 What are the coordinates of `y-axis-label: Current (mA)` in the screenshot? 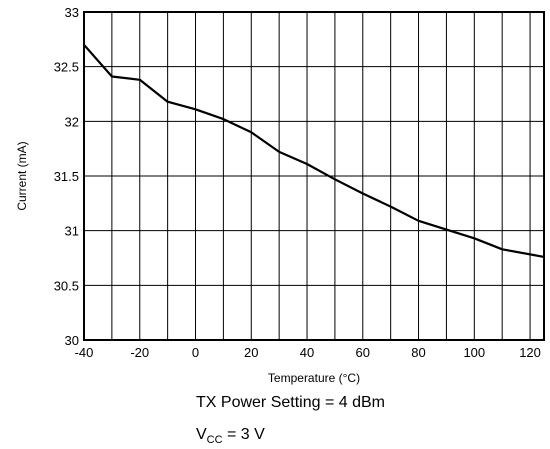 It's located at (22, 175).